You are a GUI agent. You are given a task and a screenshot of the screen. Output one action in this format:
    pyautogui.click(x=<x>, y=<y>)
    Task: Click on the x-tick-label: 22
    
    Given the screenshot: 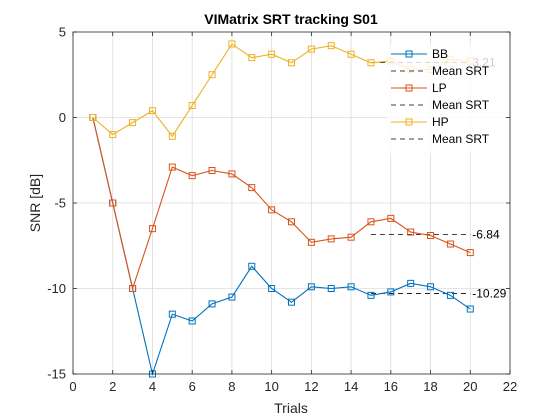 What is the action you would take?
    pyautogui.click(x=510, y=386)
    